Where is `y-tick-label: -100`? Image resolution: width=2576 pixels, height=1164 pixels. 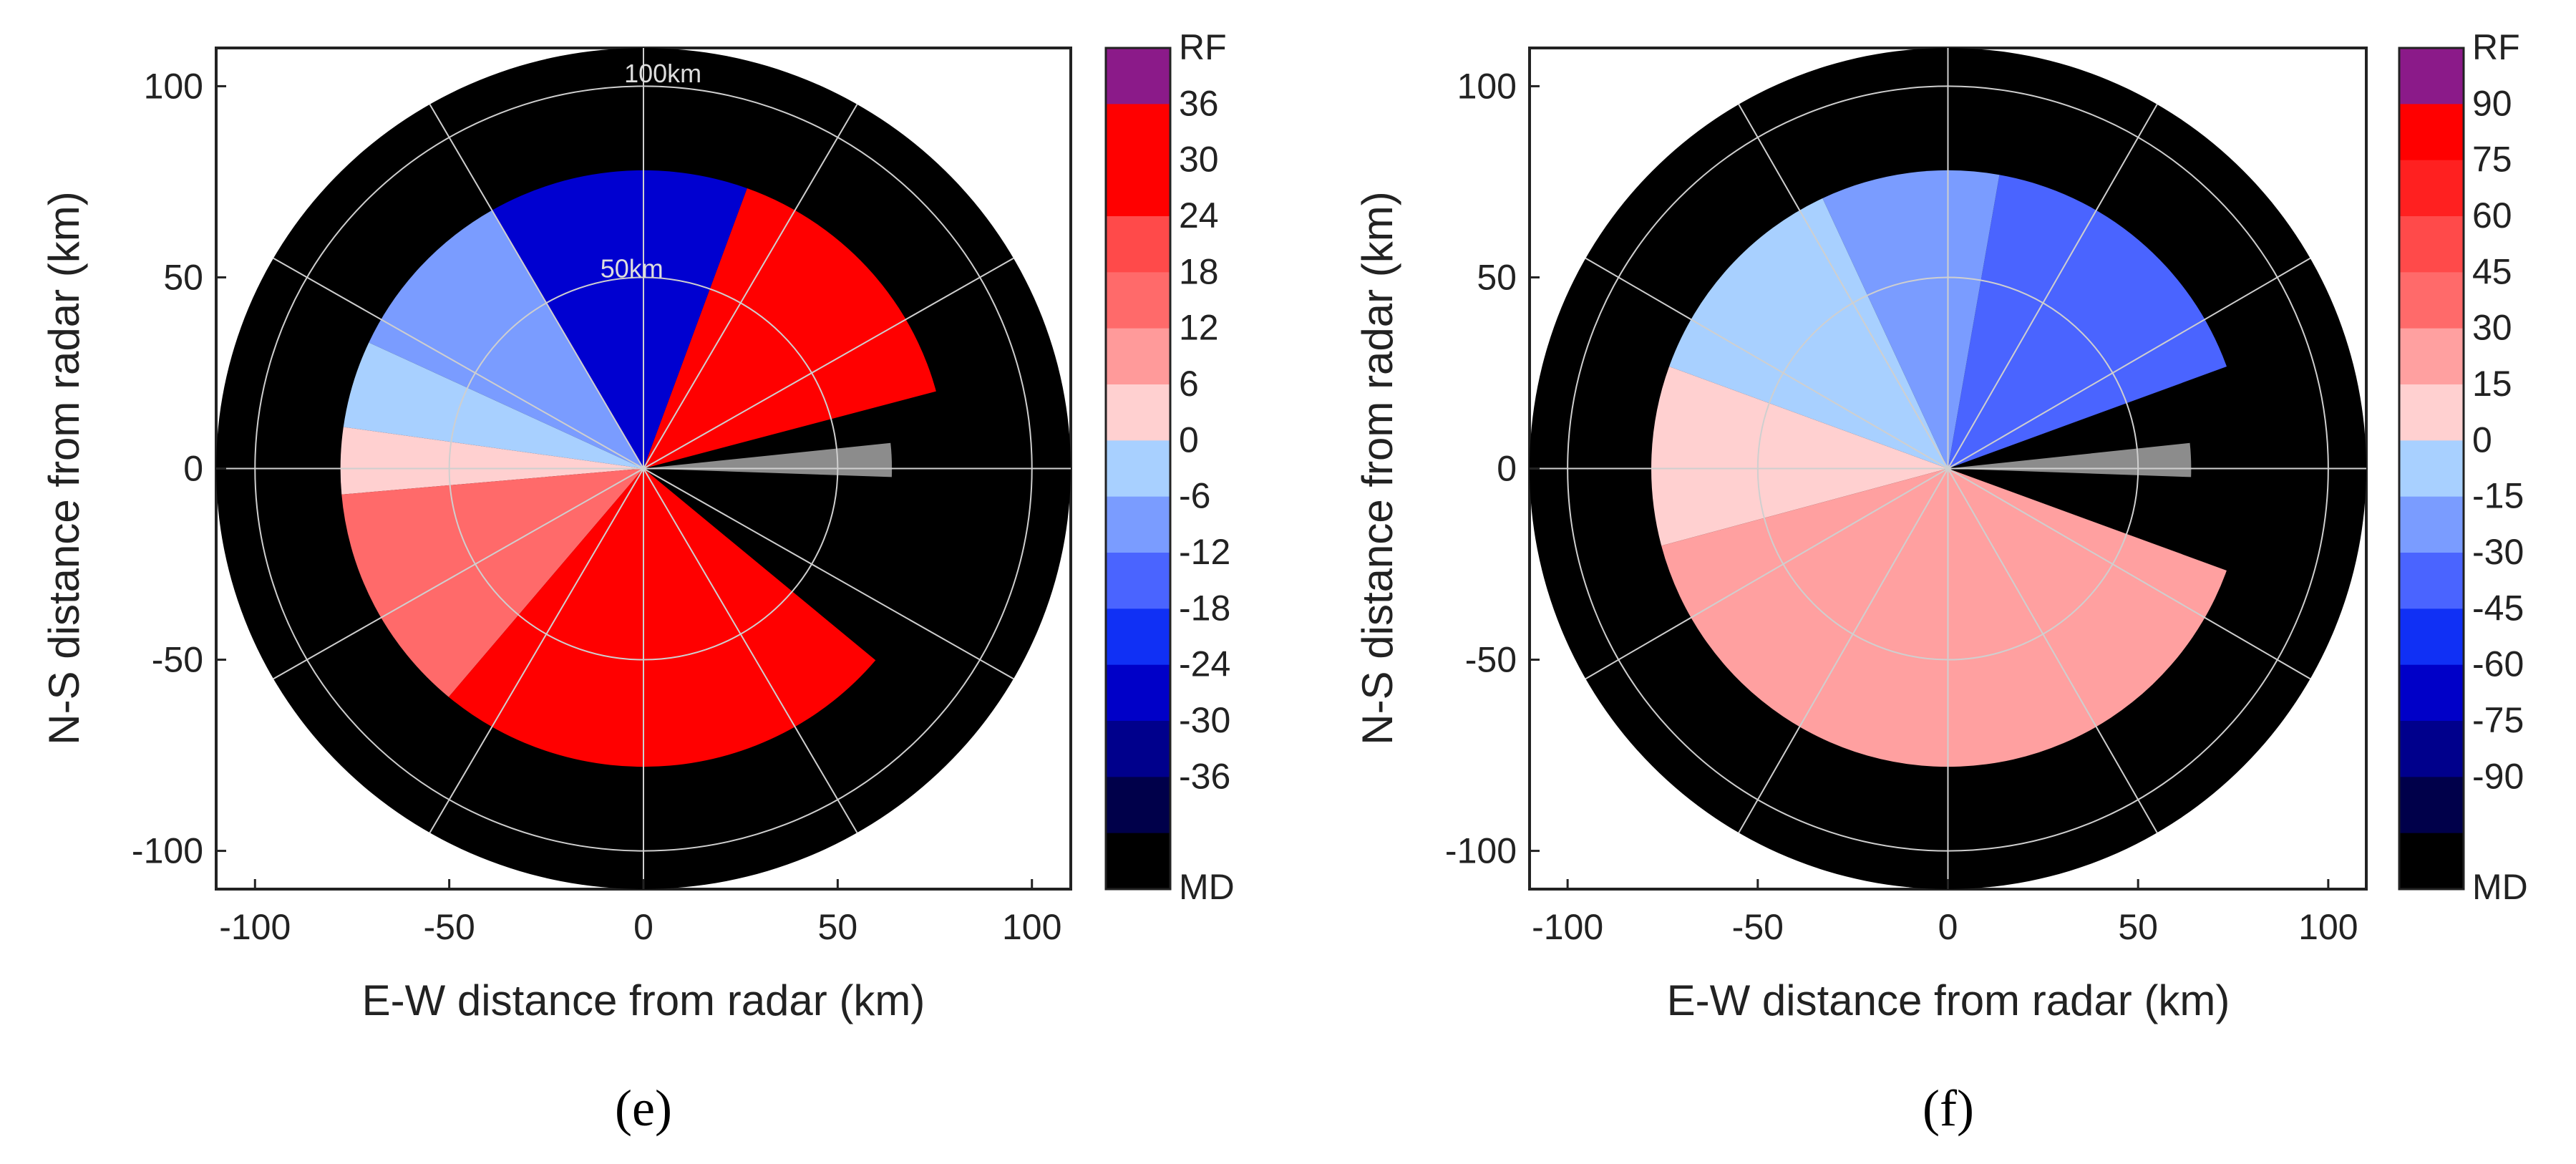
y-tick-label: -100 is located at coordinates (167, 851).